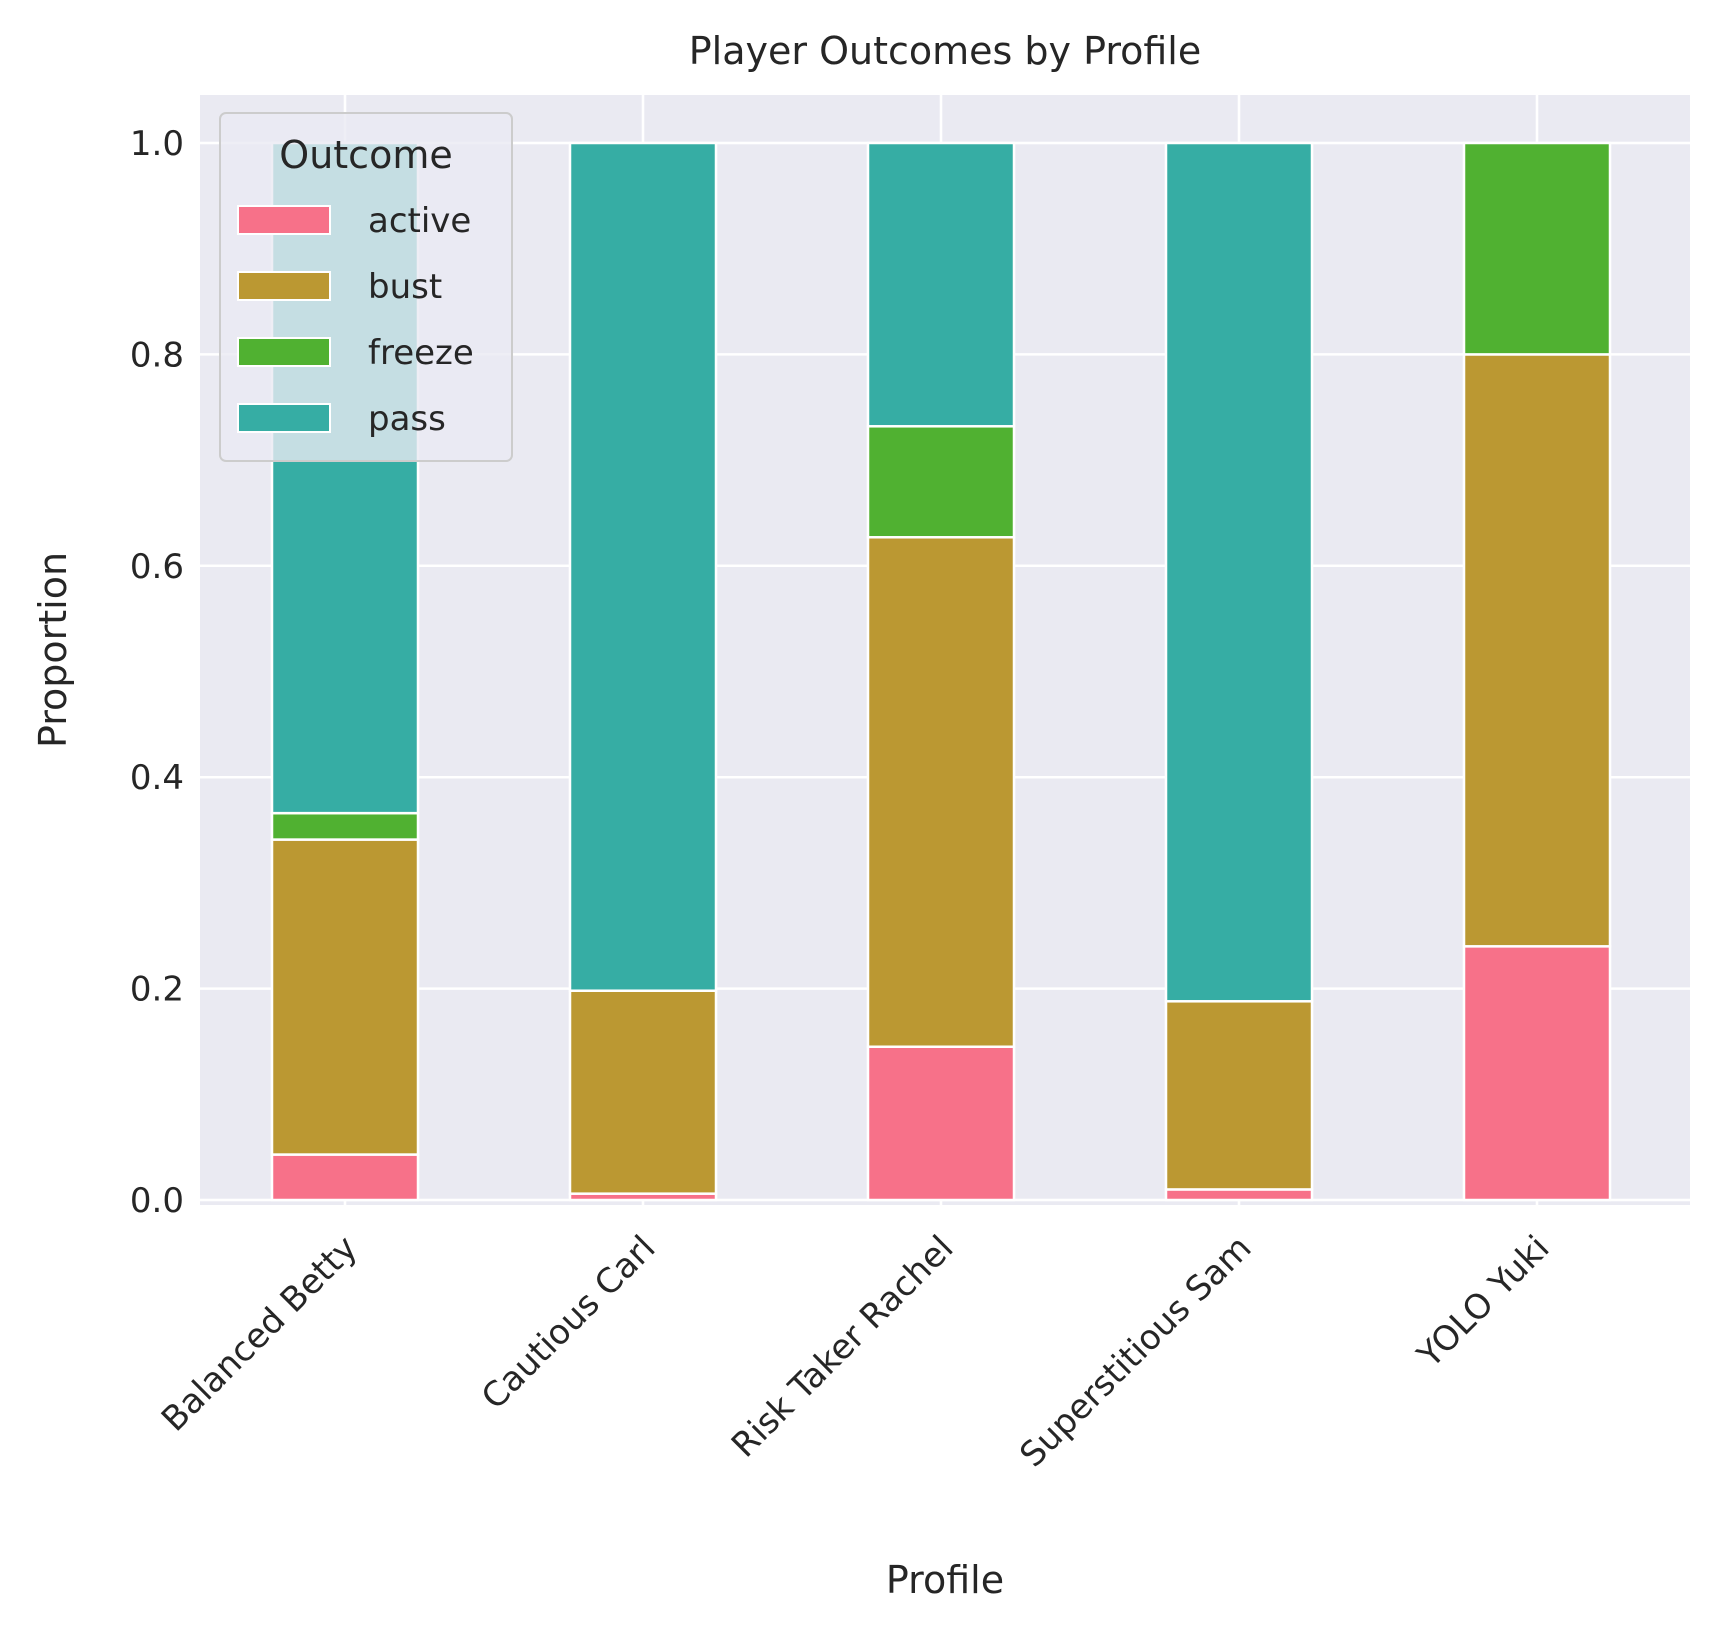  What do you see at coordinates (407, 419) in the screenshot?
I see `legend-label-pass: pass` at bounding box center [407, 419].